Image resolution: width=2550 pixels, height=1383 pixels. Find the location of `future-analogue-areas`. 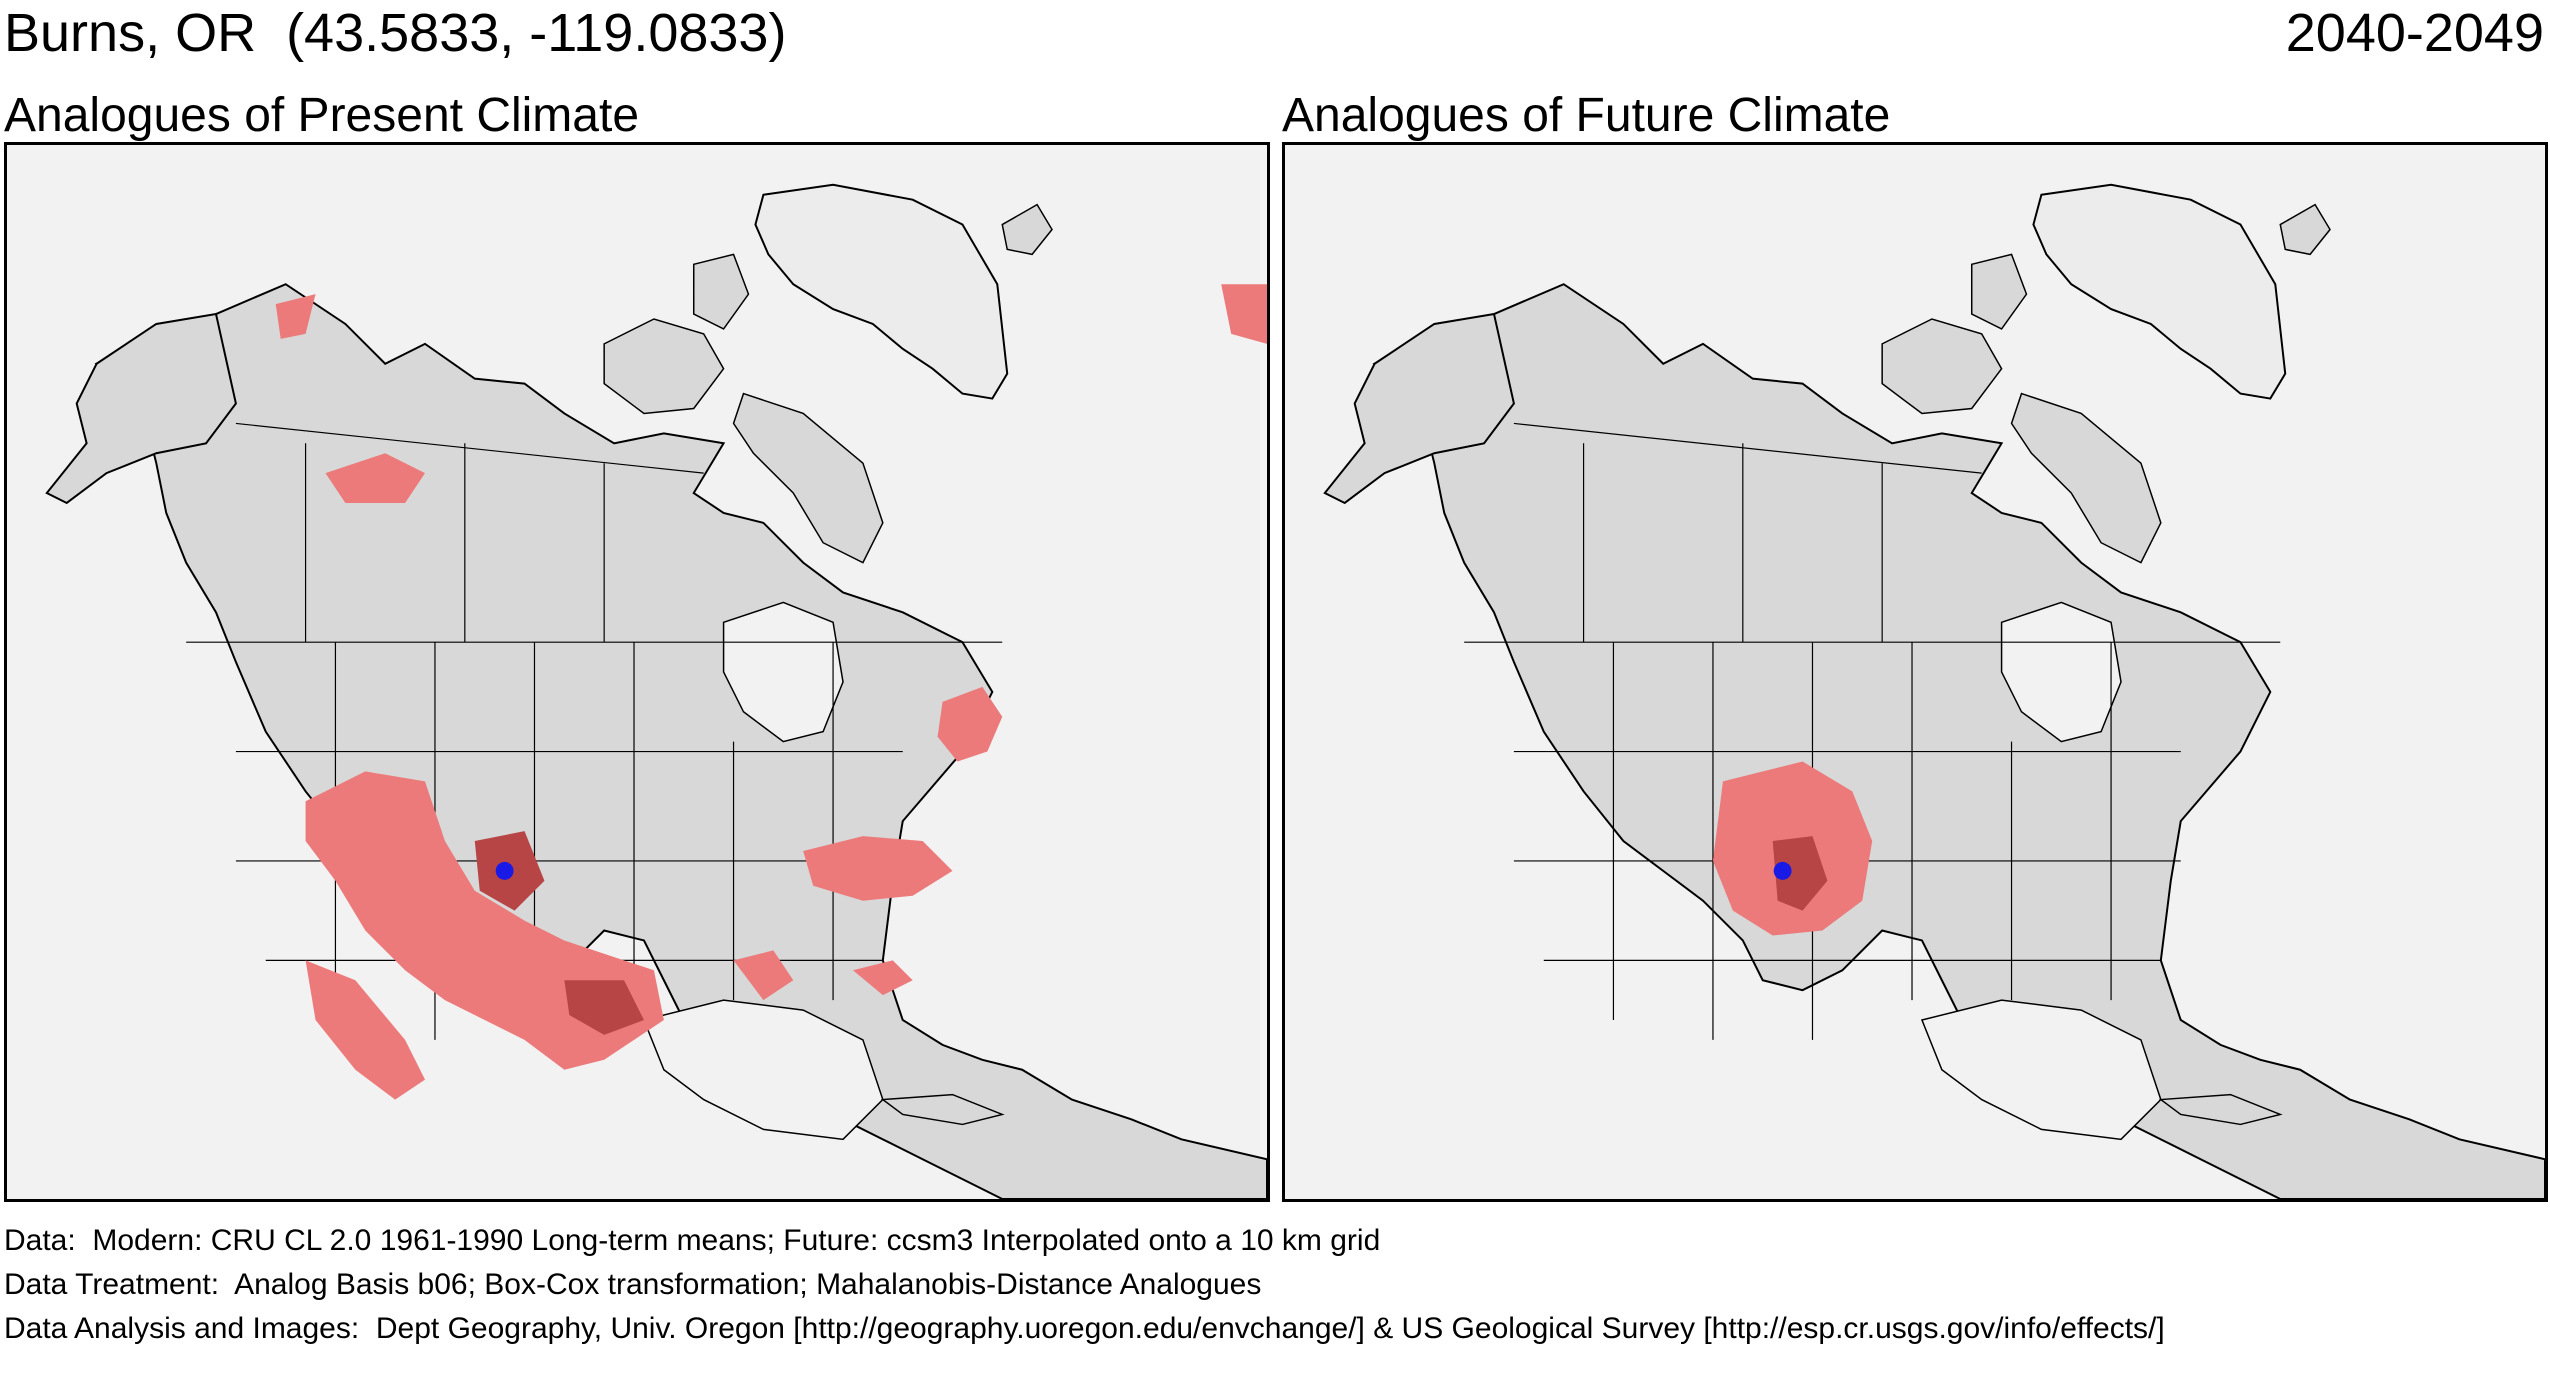

future-analogue-areas is located at coordinates (1792, 848).